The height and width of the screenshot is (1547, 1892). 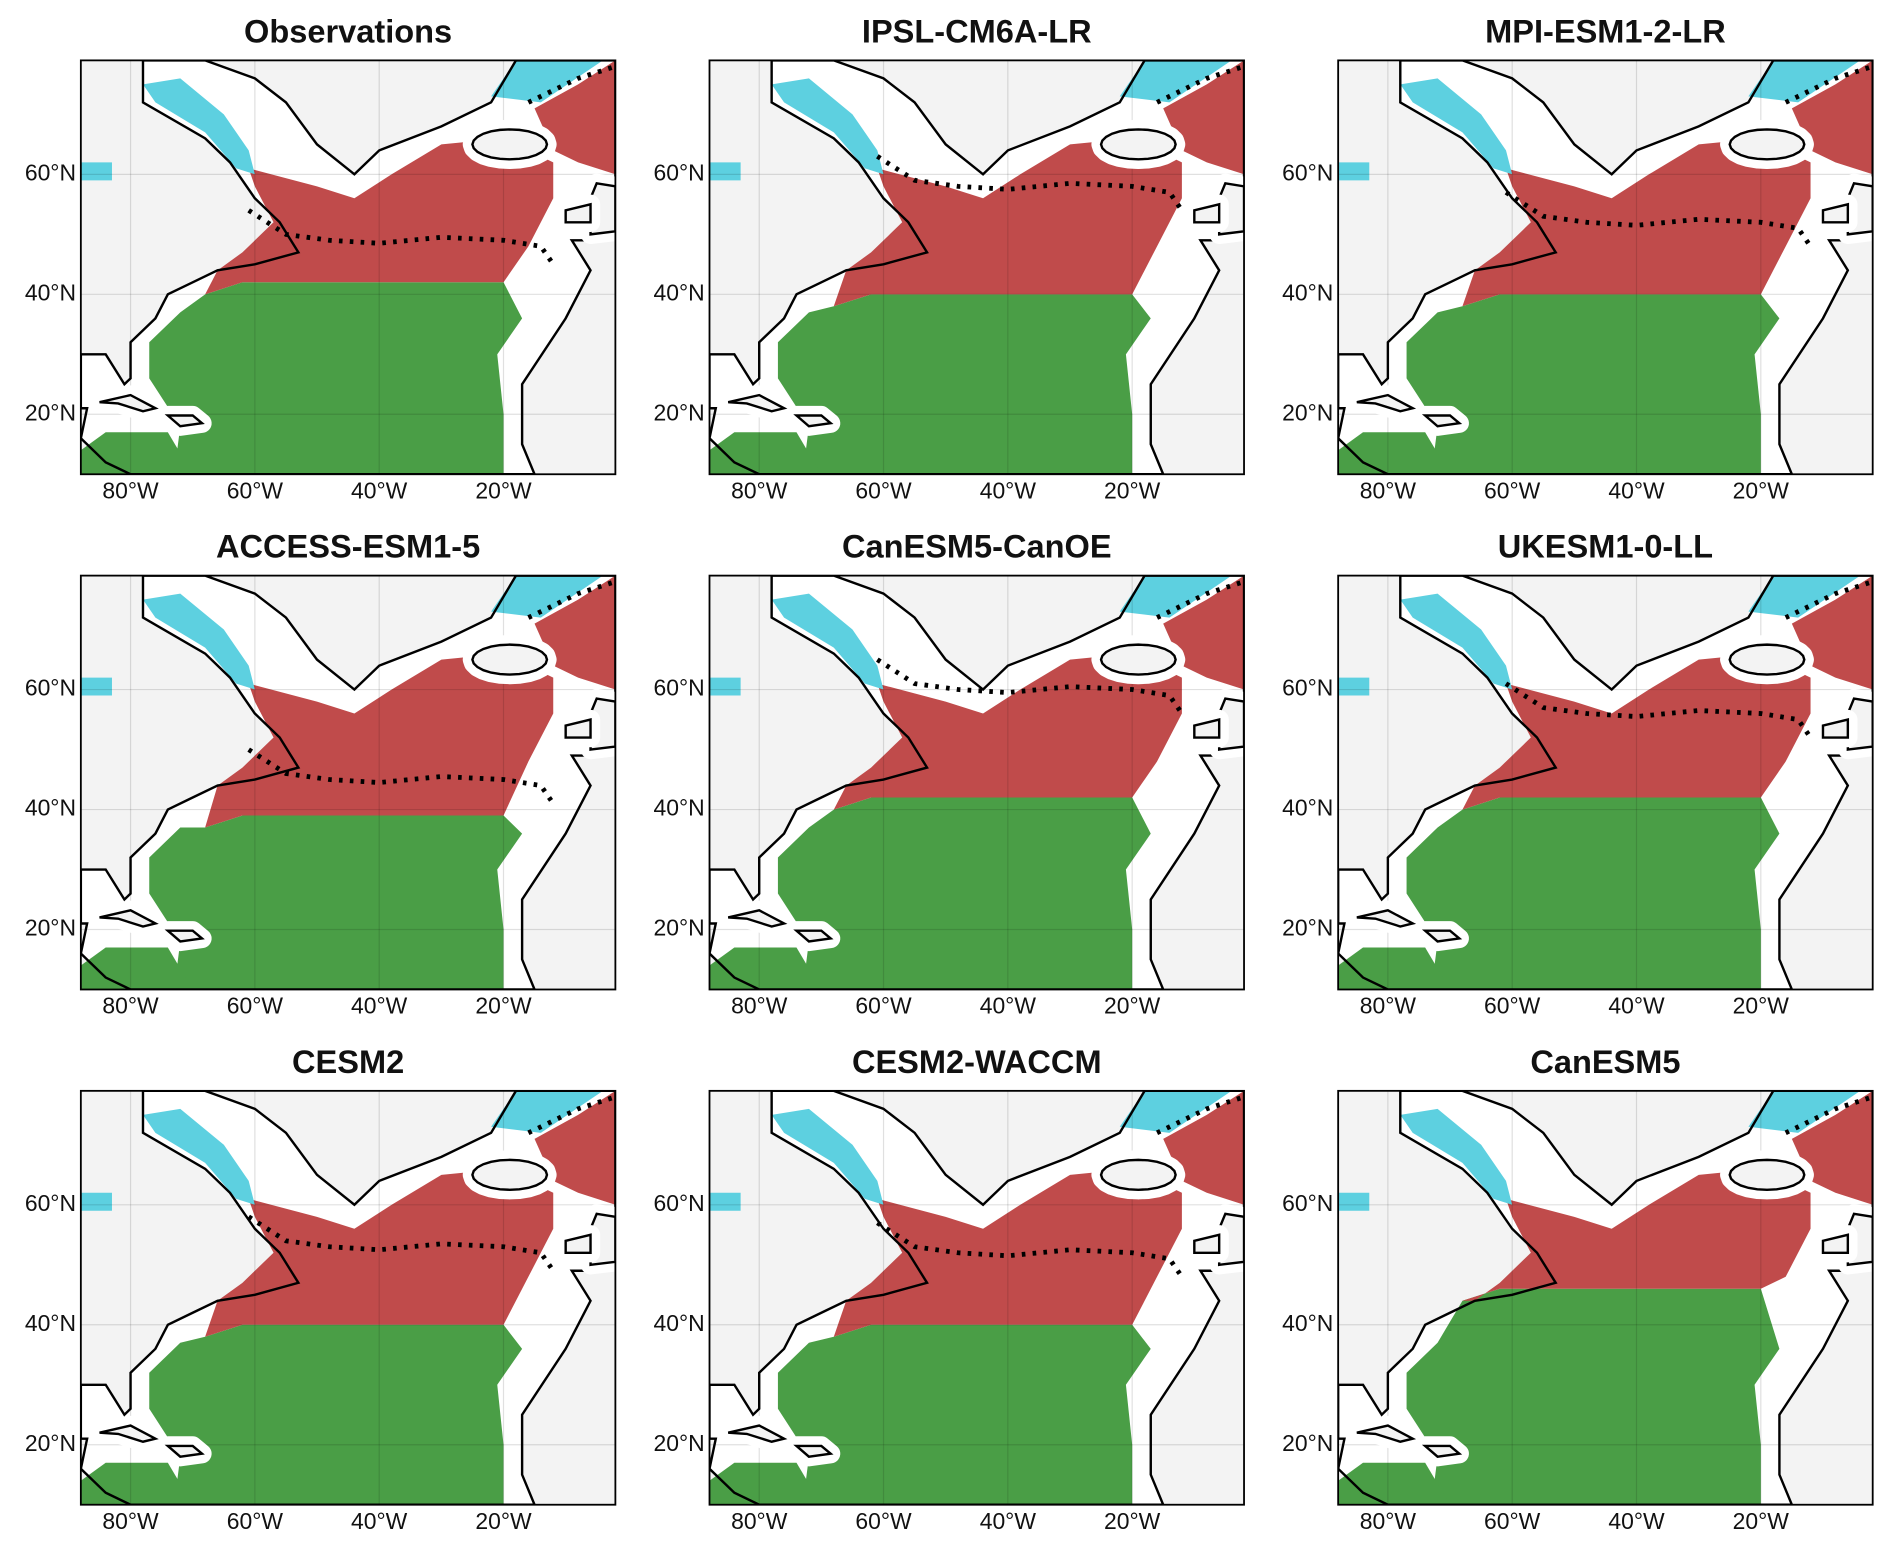 I want to click on map-panel: UKESM1-0-LL 80°W 60°W 40°W 20°W 20°N 40°N 60°N, so click(x=1578, y=774).